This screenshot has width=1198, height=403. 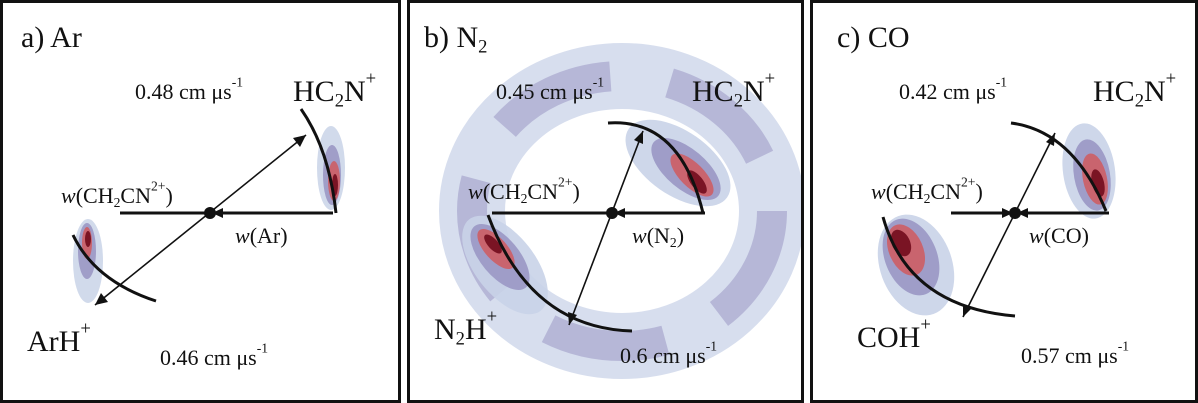 I want to click on product-ion-bottom: COH+, so click(x=894, y=334).